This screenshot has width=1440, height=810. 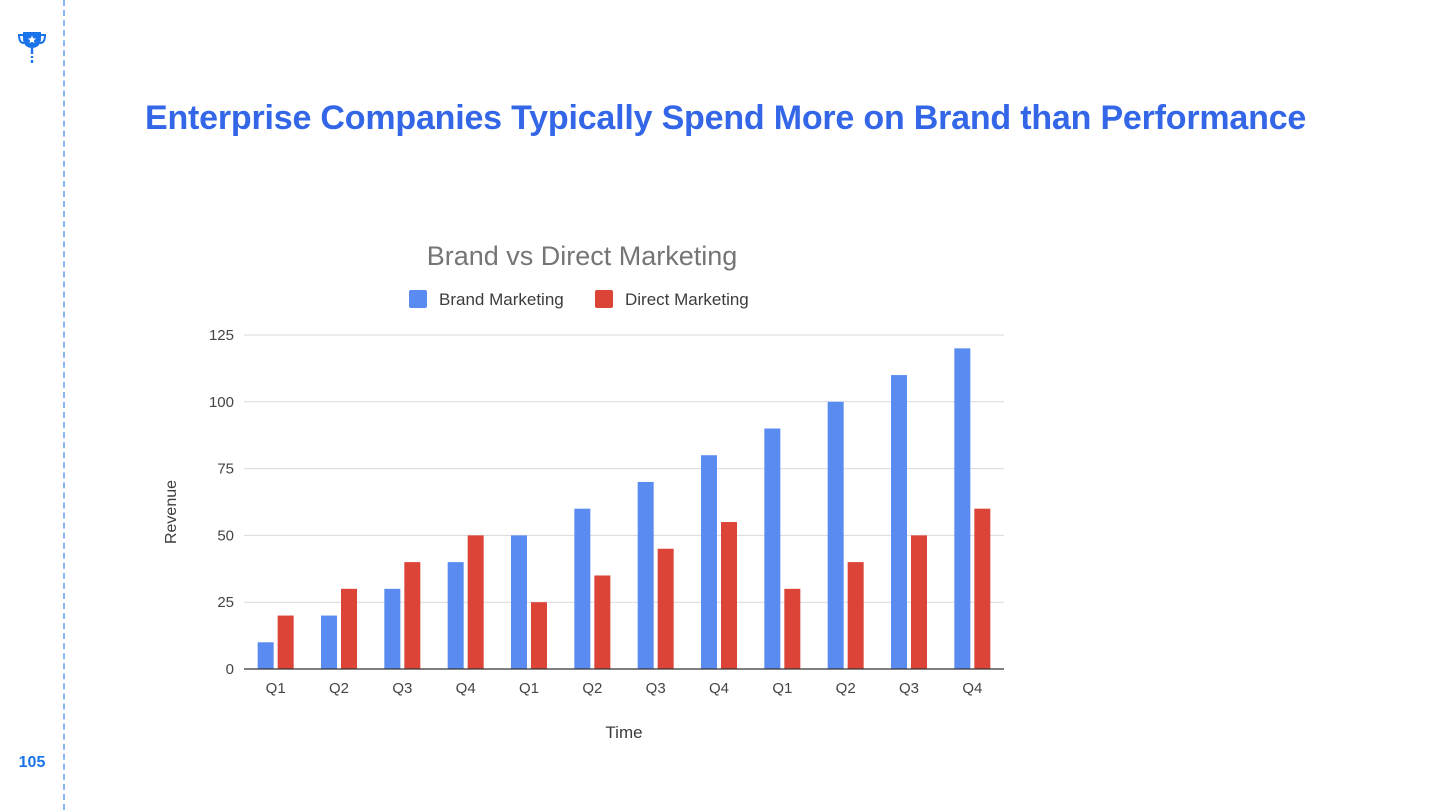 I want to click on legend-label-direct-marketing: Direct Marketing, so click(x=687, y=299).